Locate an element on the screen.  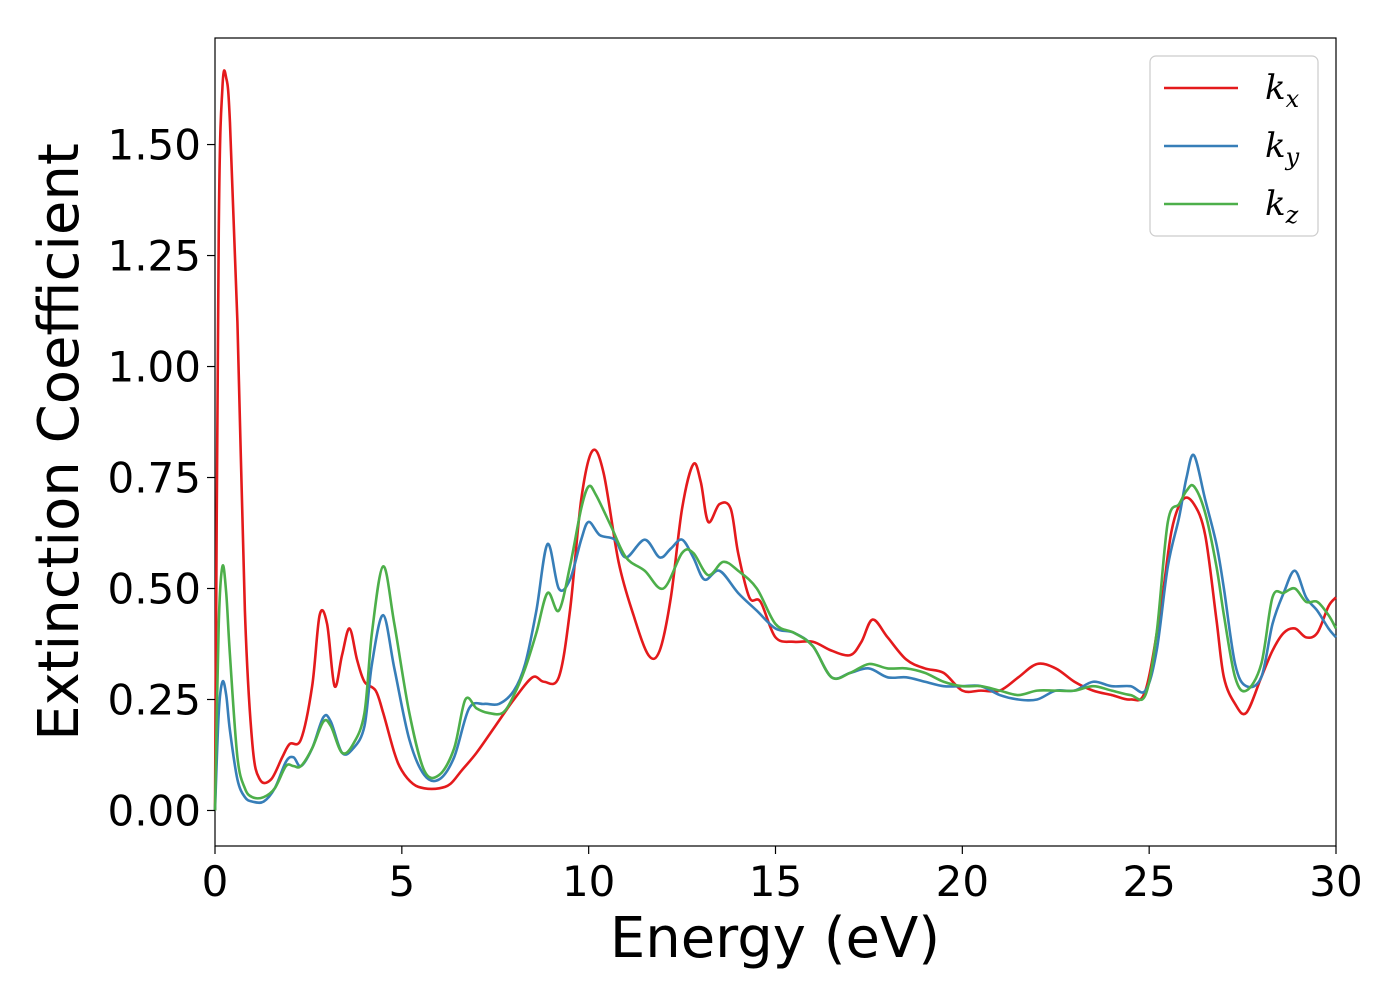
x-tick-label: 25 is located at coordinates (1148, 881).